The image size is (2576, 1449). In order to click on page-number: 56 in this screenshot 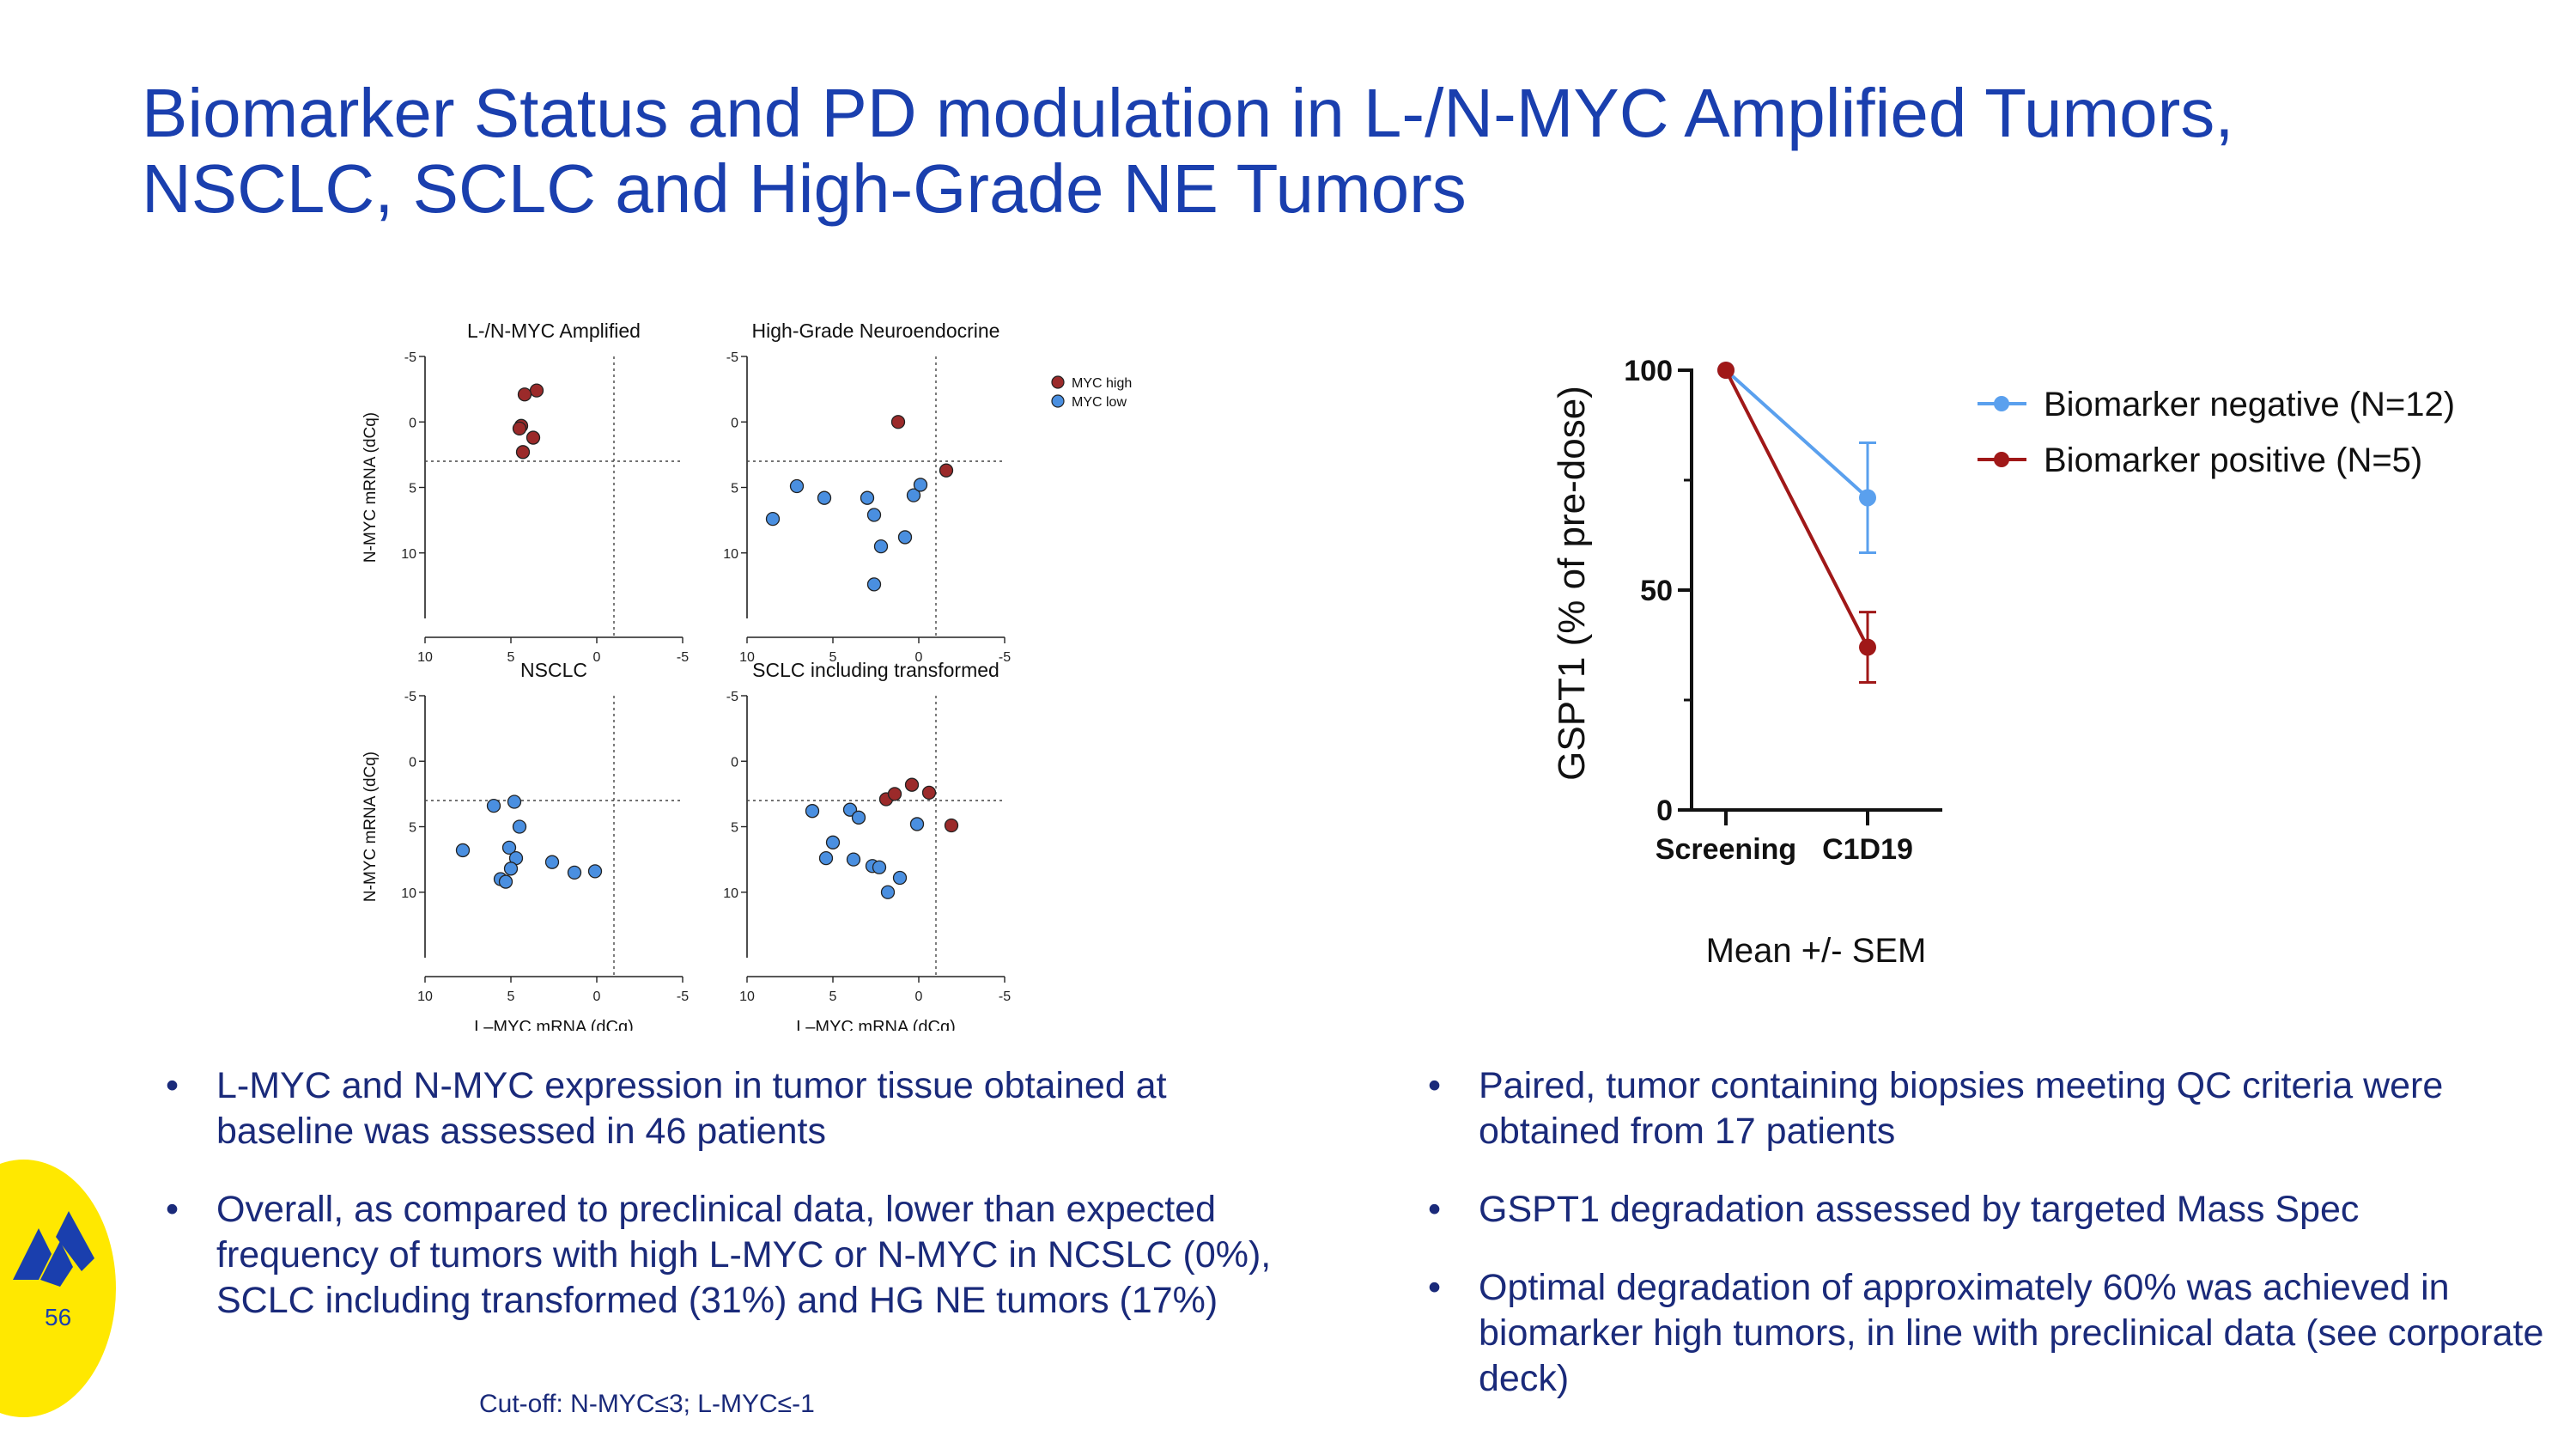, I will do `click(59, 1317)`.